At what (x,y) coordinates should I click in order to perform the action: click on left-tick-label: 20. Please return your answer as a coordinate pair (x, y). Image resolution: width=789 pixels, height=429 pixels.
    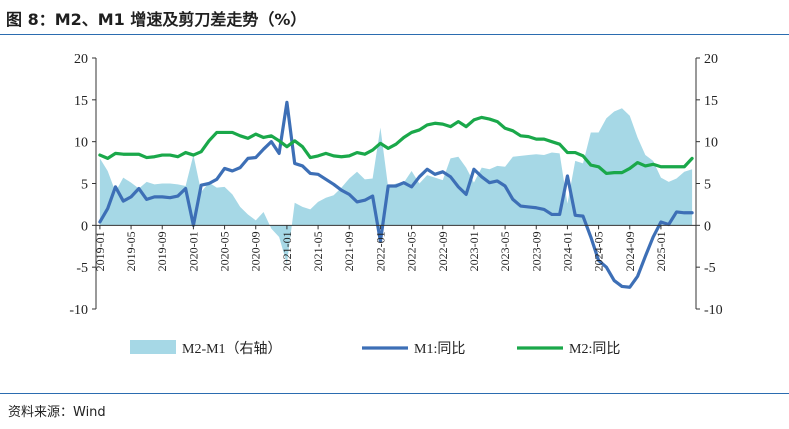
    Looking at the image, I should click on (81, 59).